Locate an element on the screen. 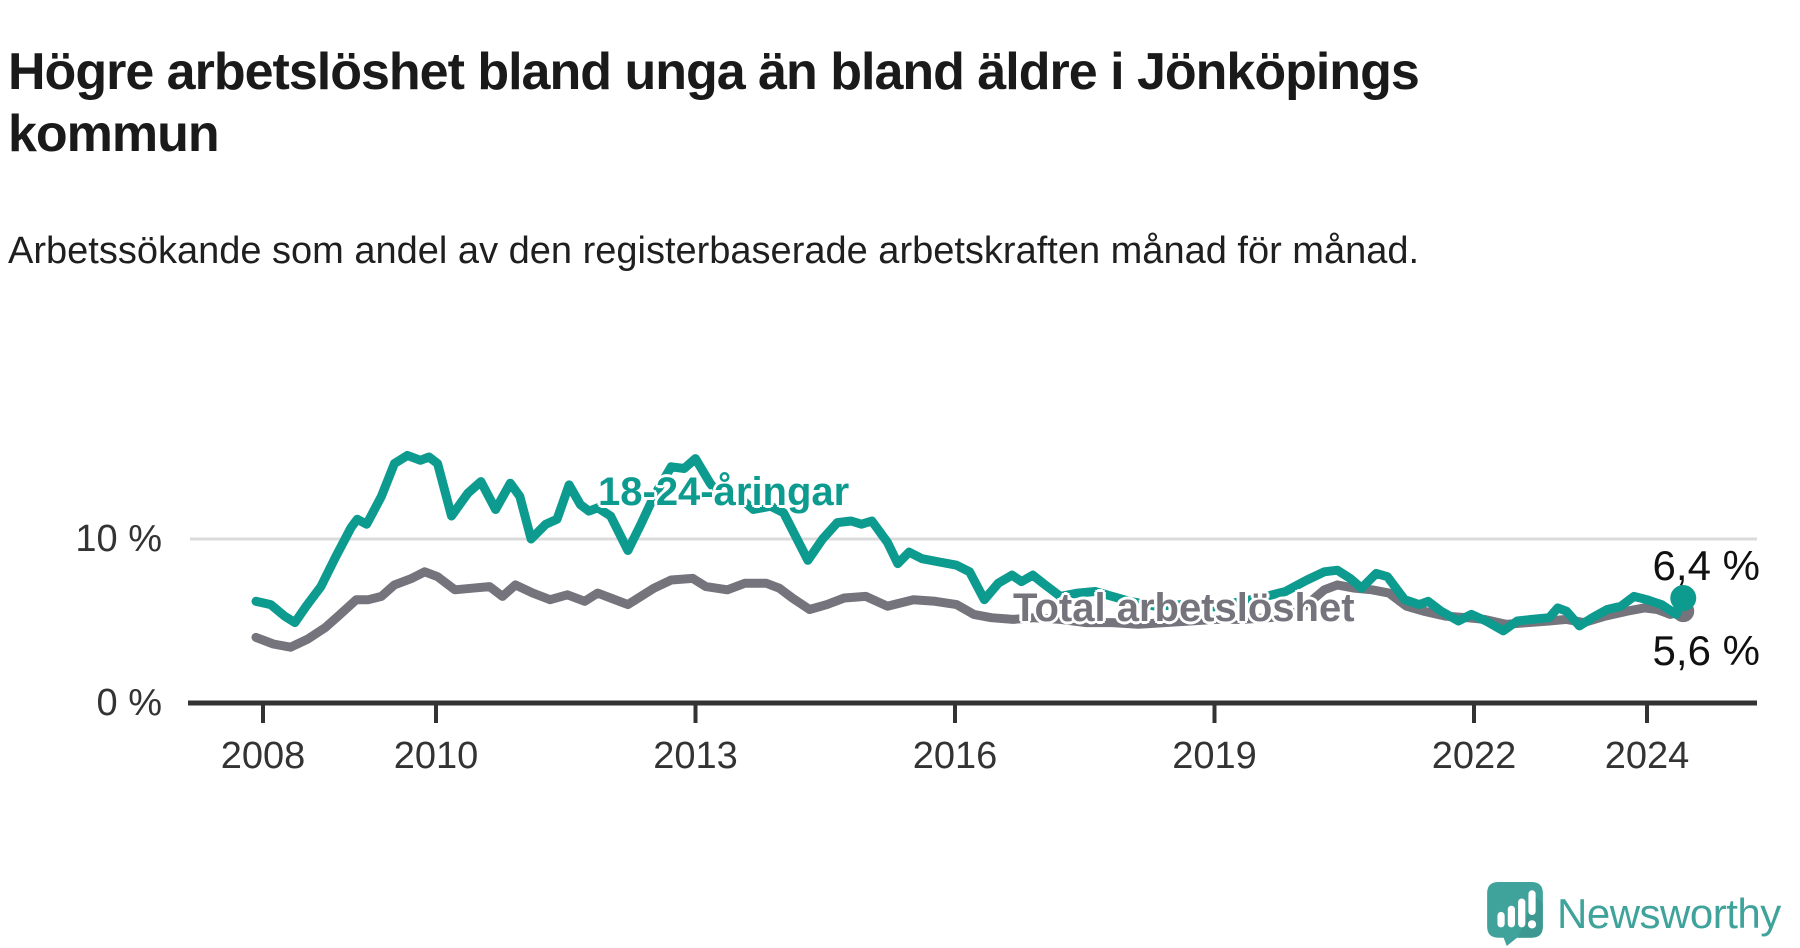 The image size is (1800, 948). x-tick-label: 2016 is located at coordinates (955, 756).